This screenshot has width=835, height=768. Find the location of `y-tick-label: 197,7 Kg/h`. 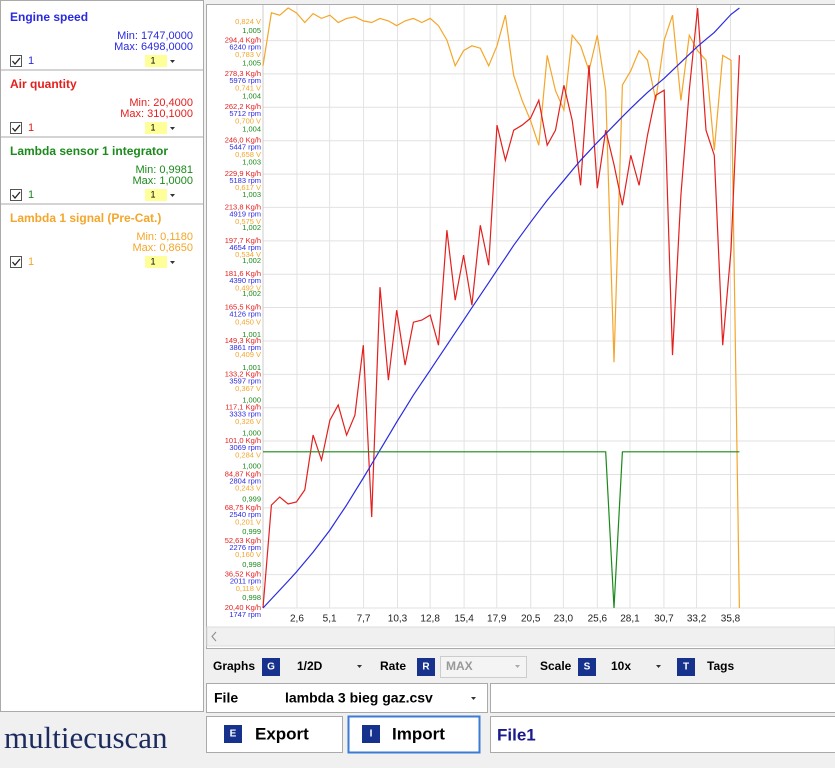

y-tick-label: 197,7 Kg/h is located at coordinates (243, 240).